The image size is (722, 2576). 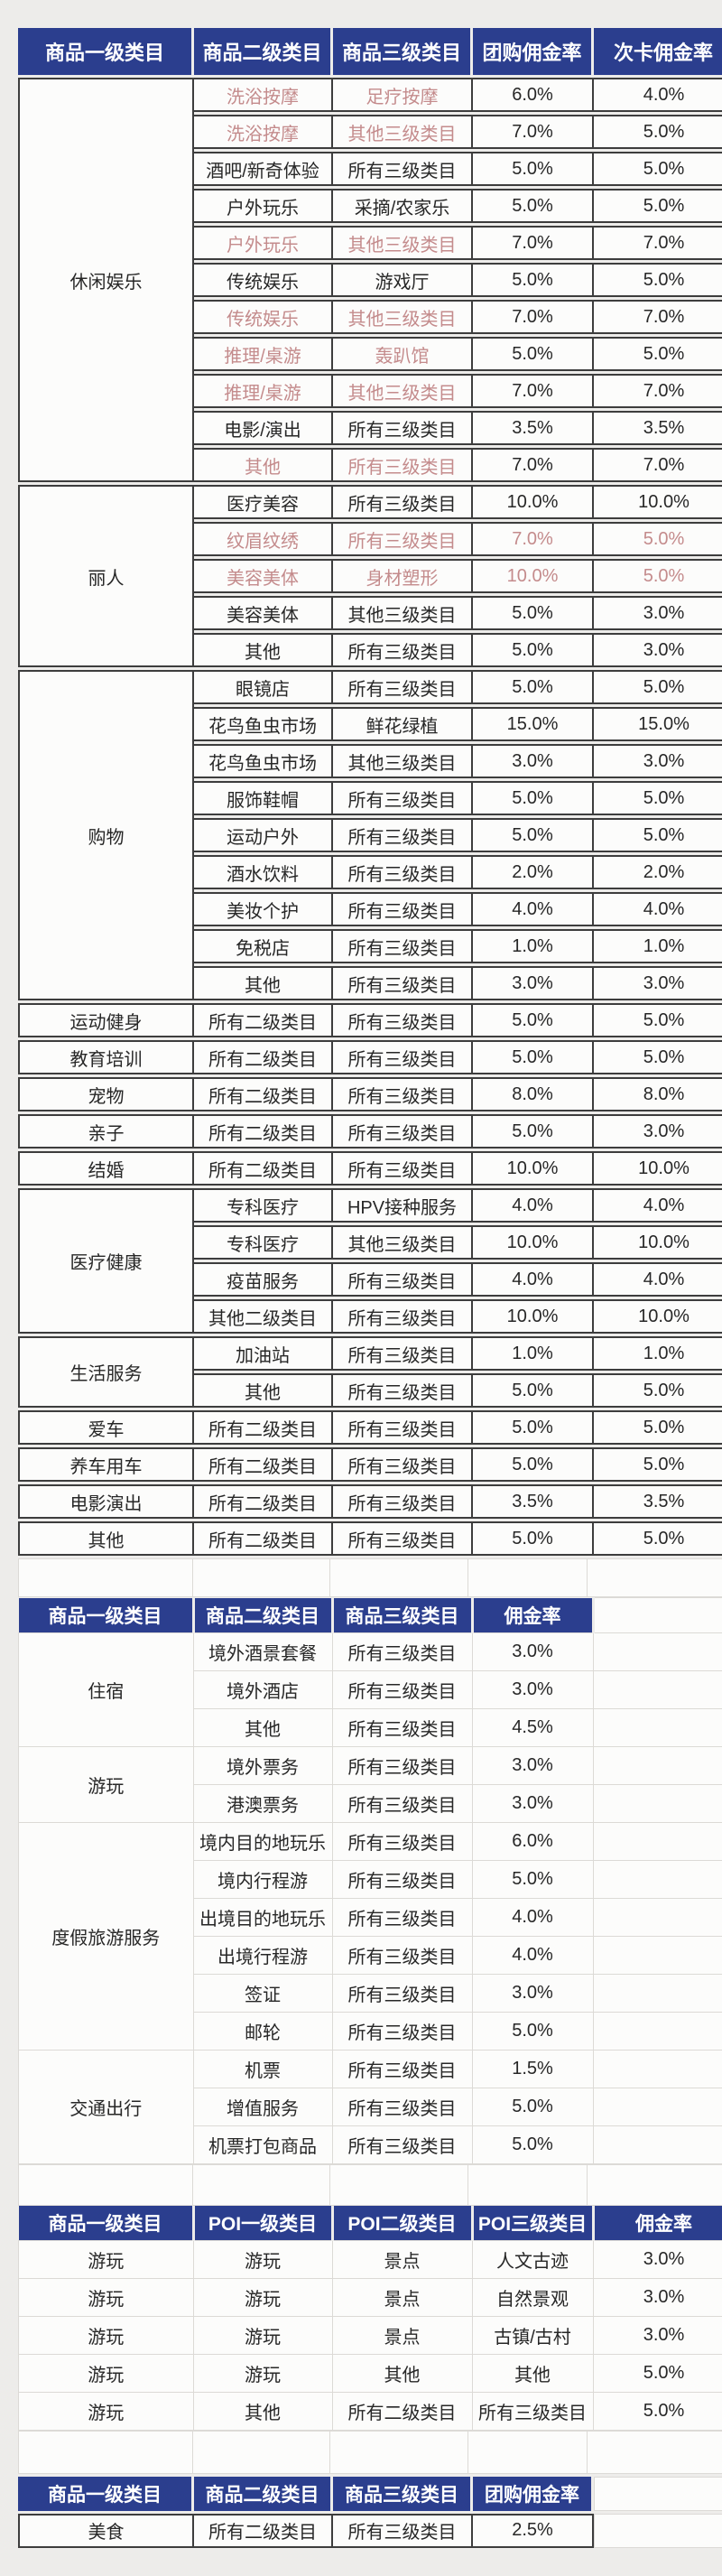 What do you see at coordinates (370, 2031) in the screenshot?
I see `table-row: 邮轮 所有三级类目 5.0%` at bounding box center [370, 2031].